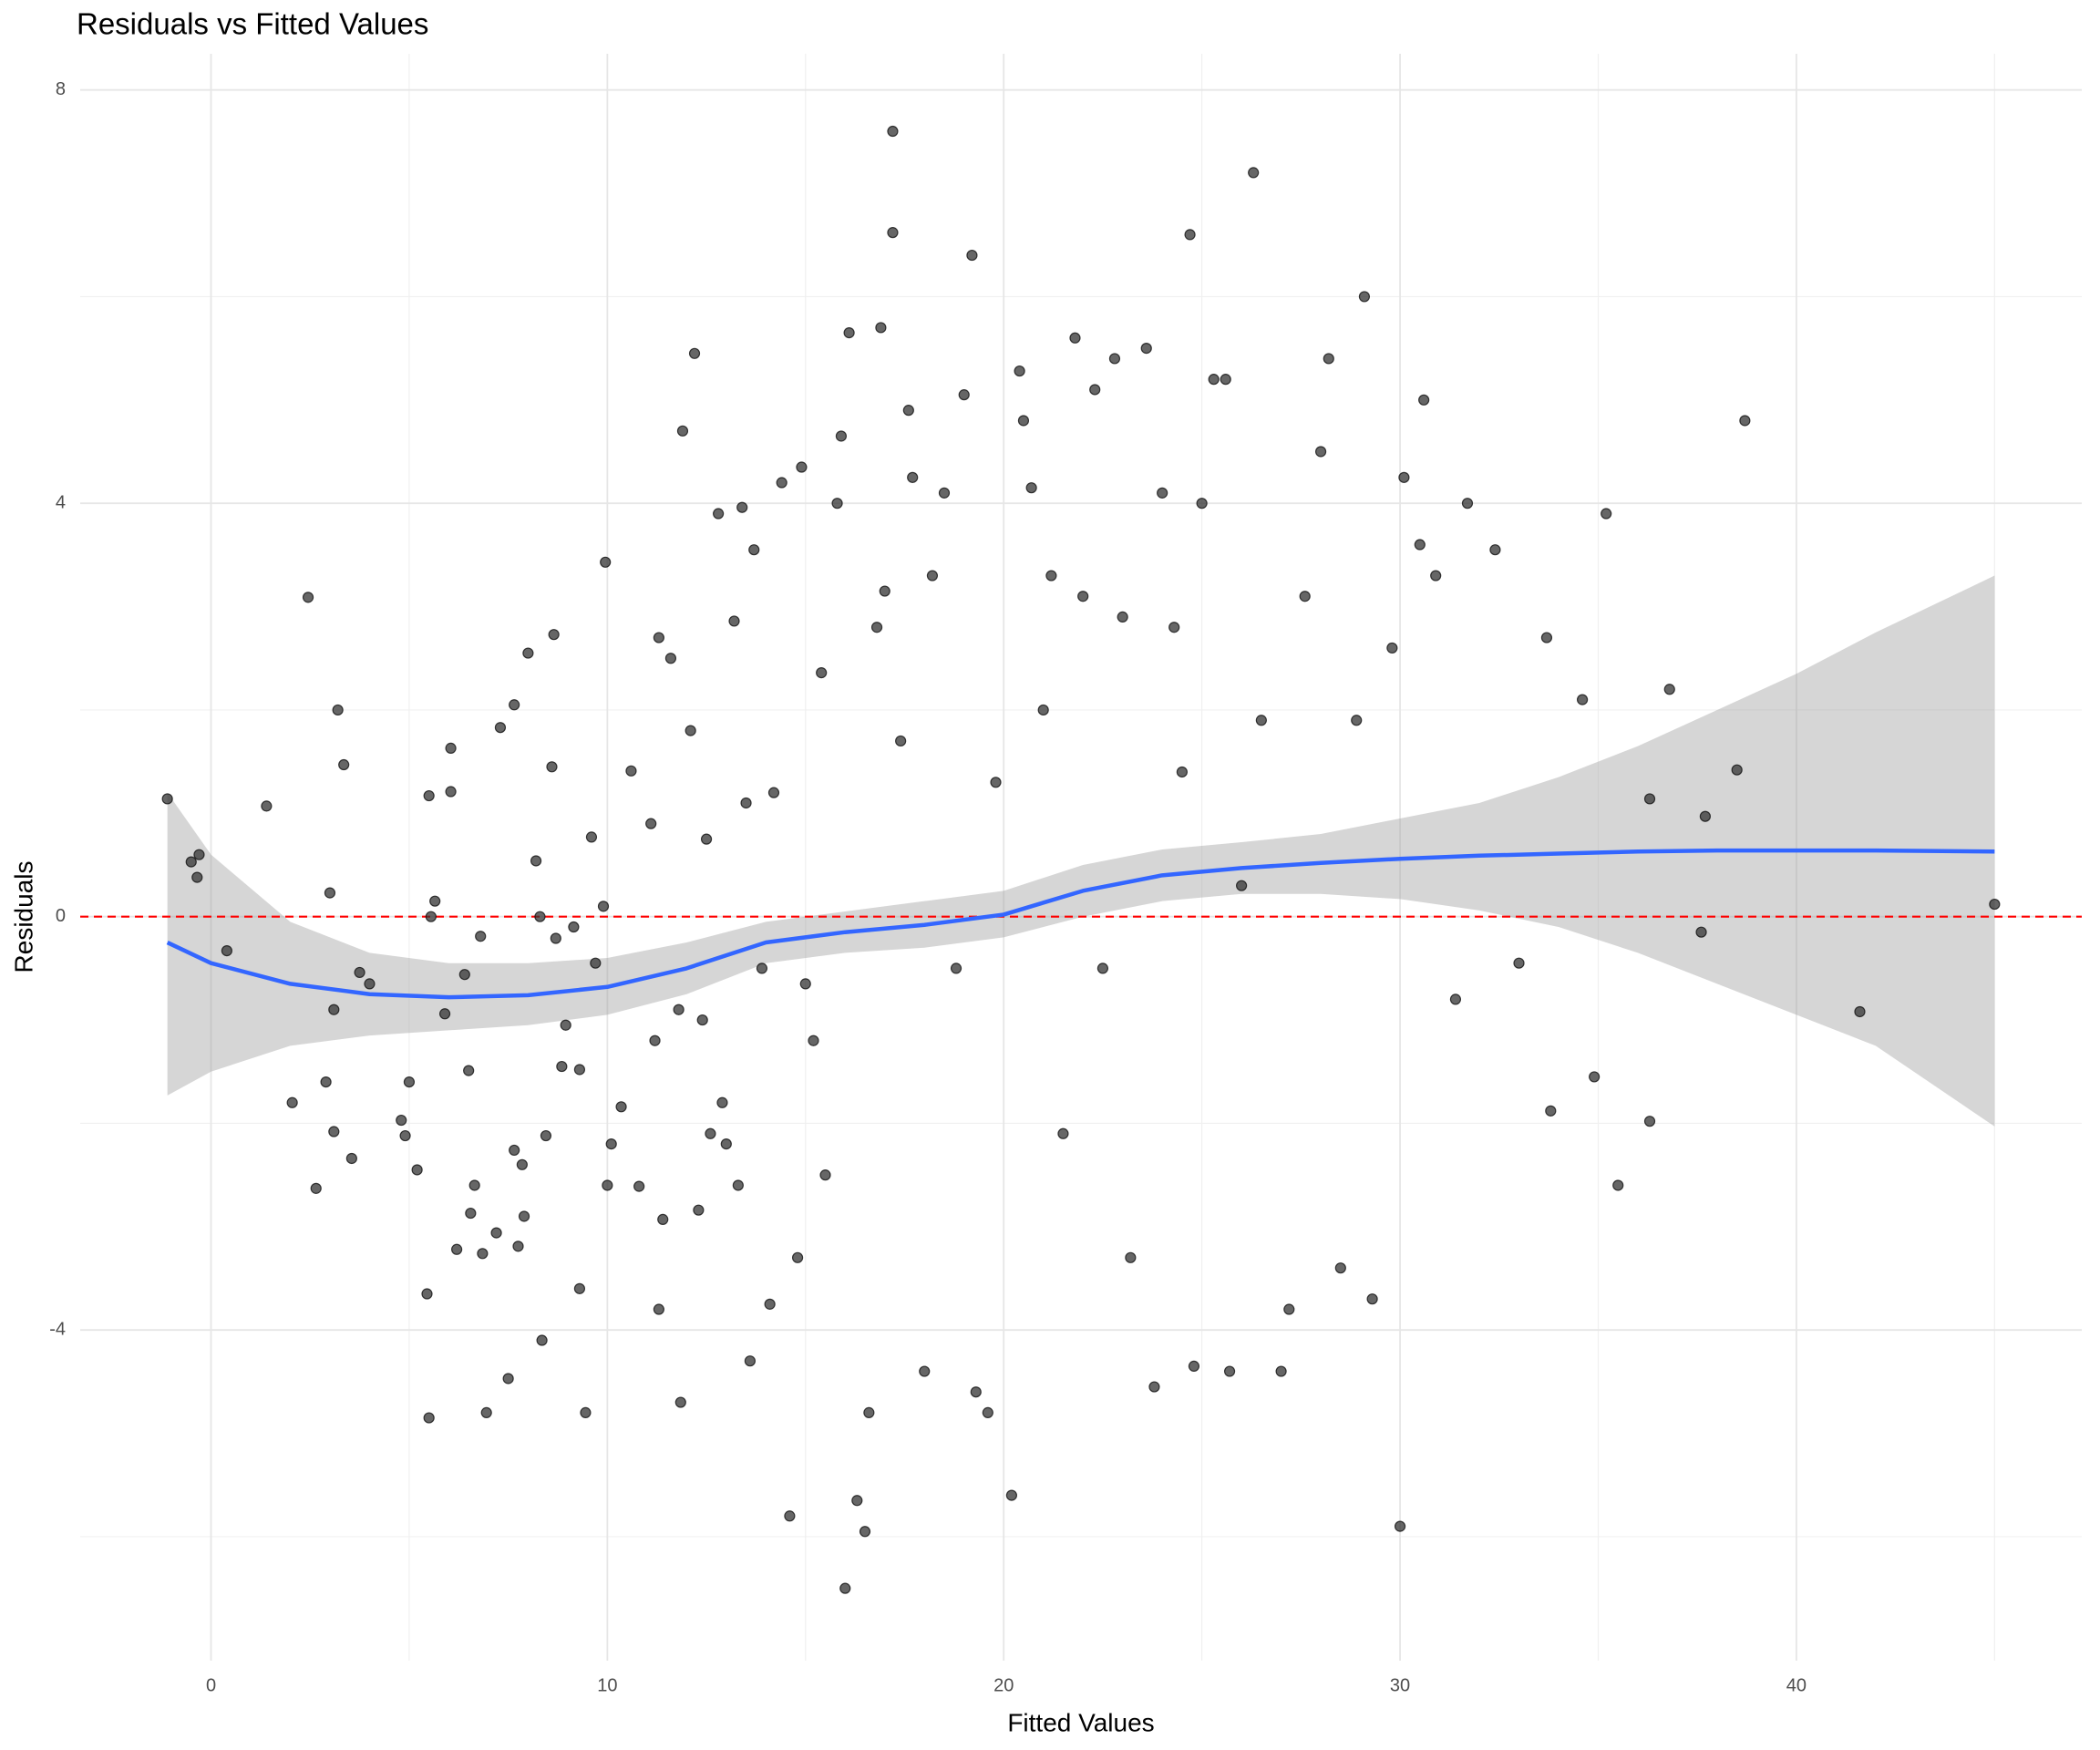 This screenshot has width=2100, height=1750. I want to click on y-tick-label: 8, so click(61, 89).